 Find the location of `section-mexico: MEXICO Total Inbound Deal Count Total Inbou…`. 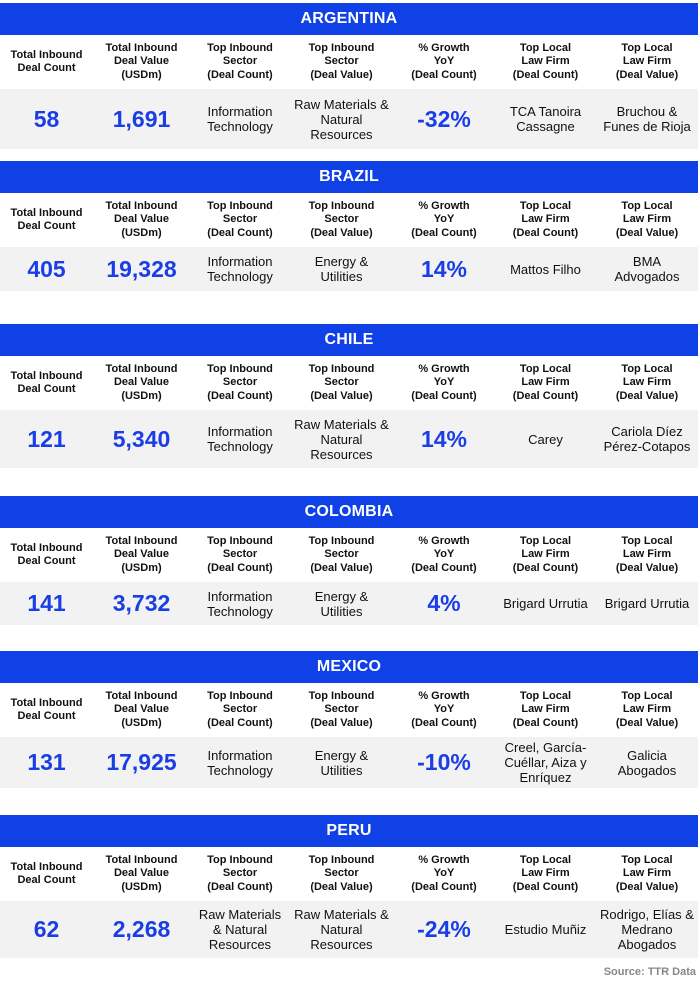

section-mexico: MEXICO Total Inbound Deal Count Total Inbou… is located at coordinates (349, 719).